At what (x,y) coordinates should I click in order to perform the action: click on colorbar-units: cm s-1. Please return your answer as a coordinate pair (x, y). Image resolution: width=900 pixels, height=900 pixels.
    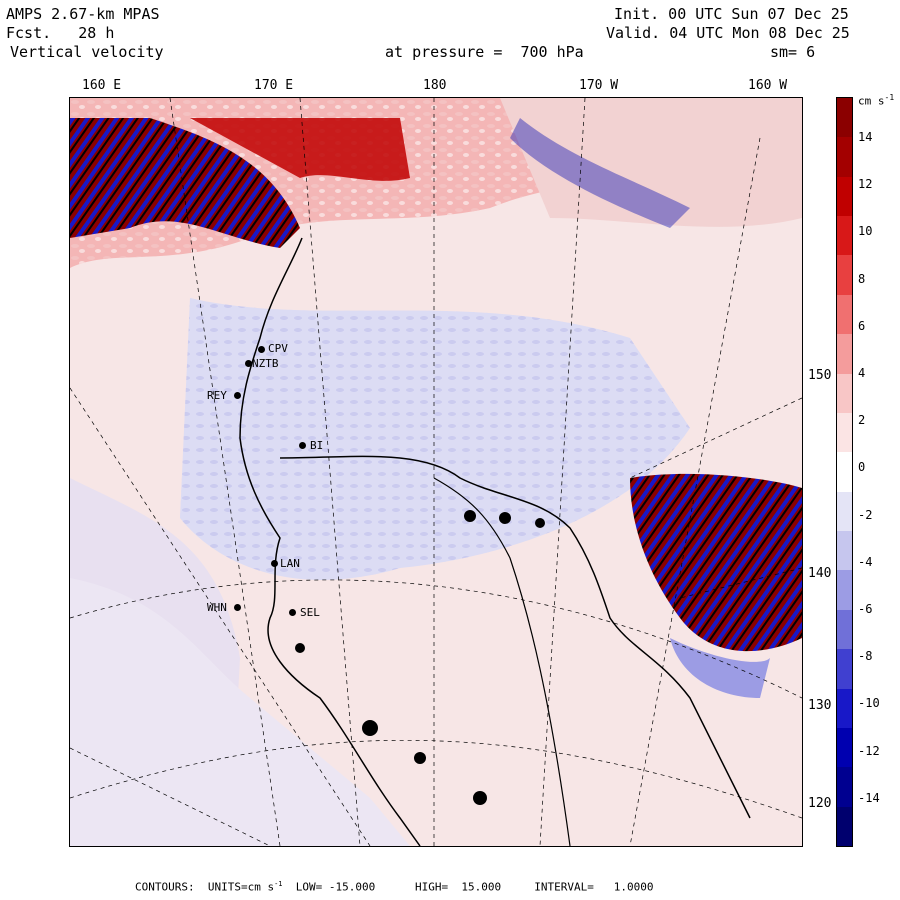
    Looking at the image, I should click on (876, 100).